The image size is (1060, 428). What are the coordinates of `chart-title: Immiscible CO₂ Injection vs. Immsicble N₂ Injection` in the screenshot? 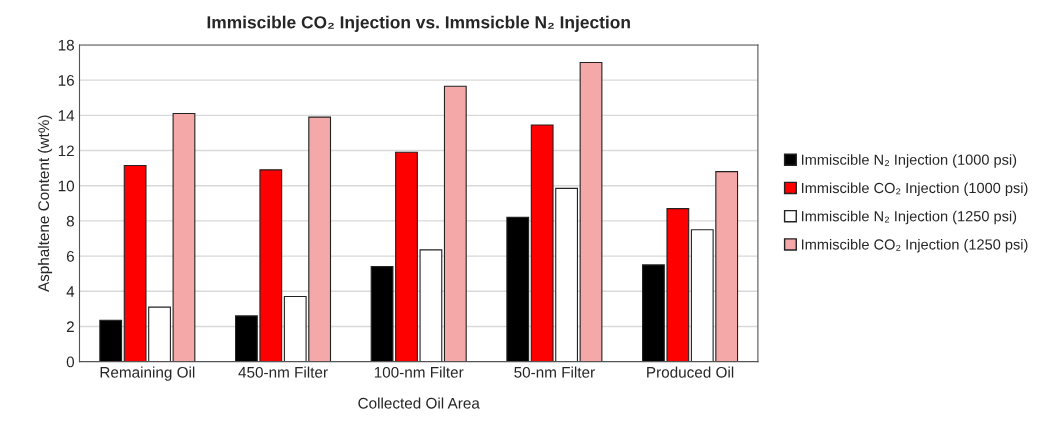 It's located at (418, 23).